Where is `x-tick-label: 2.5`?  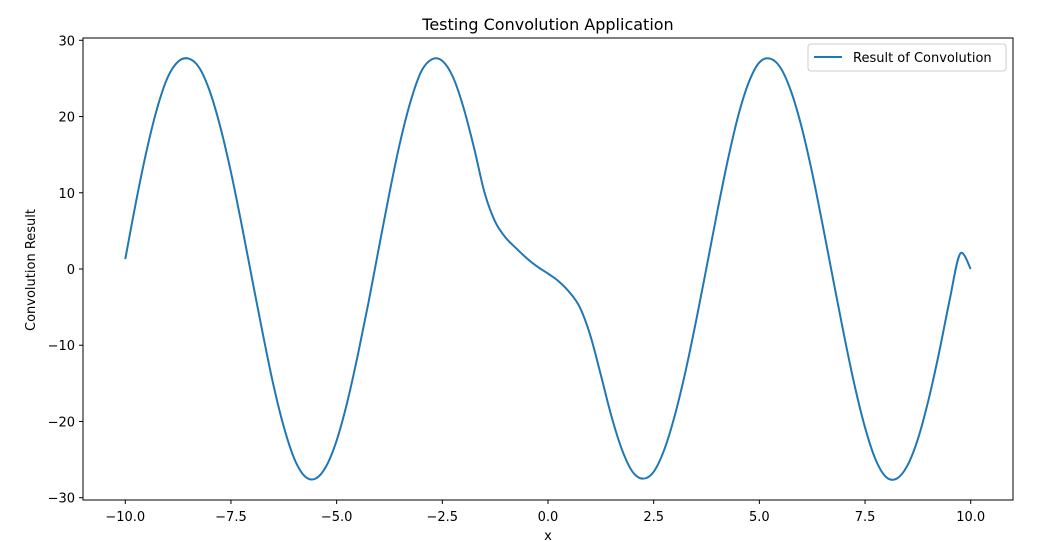 x-tick-label: 2.5 is located at coordinates (653, 517).